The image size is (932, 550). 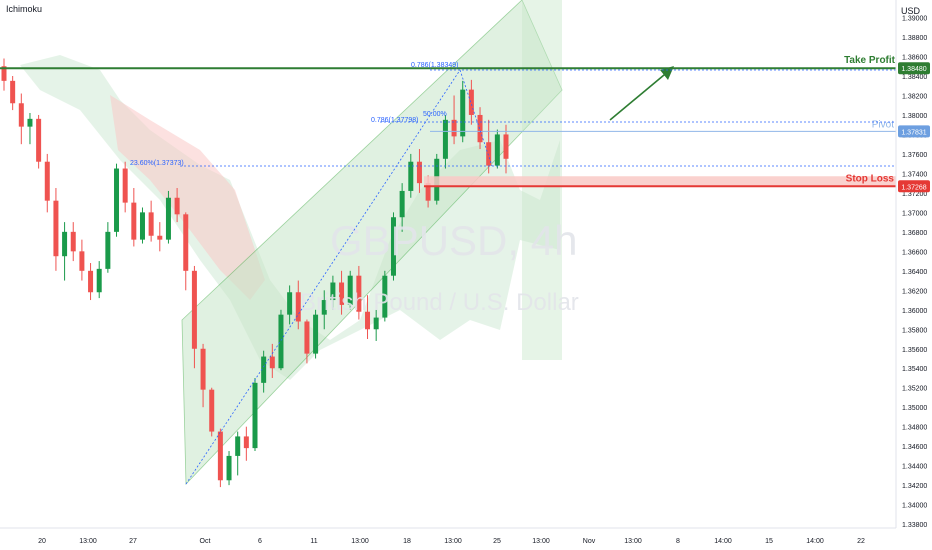 I want to click on x-tick-label: 14:00, so click(x=723, y=541).